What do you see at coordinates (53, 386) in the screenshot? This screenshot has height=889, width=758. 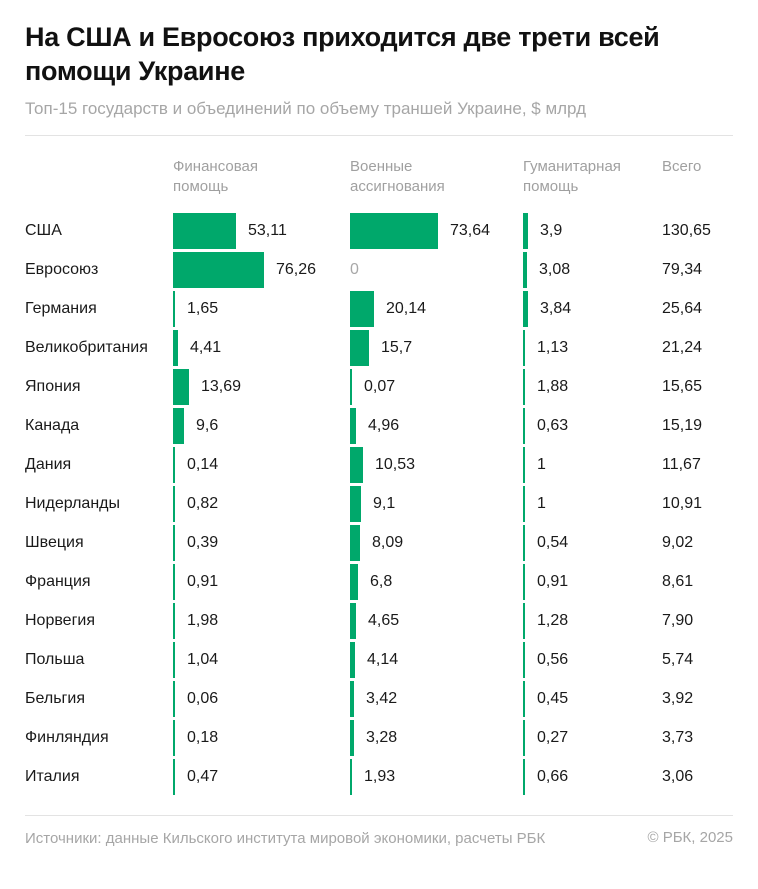 I see `country-label: Япония` at bounding box center [53, 386].